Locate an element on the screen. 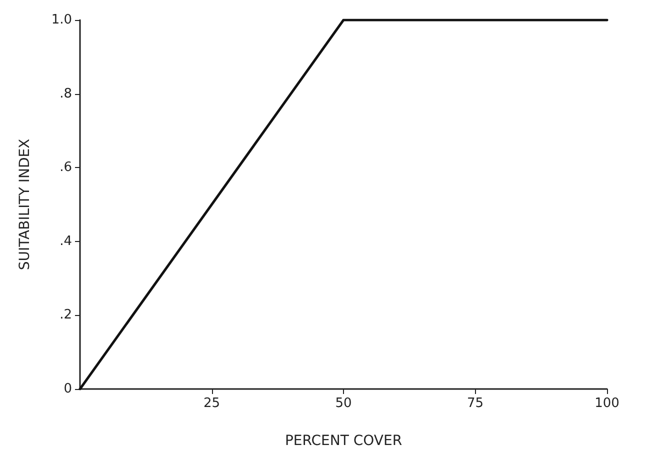 The width and height of the screenshot is (657, 464). y-tick-label: .4 is located at coordinates (66, 241).